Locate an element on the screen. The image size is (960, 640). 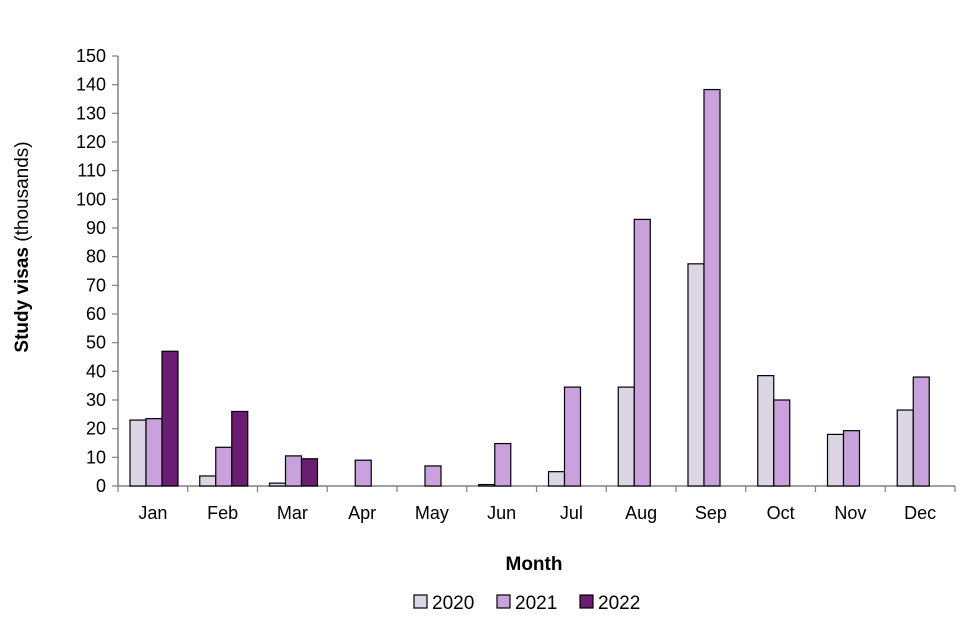
x-tick-label: Aug is located at coordinates (641, 513).